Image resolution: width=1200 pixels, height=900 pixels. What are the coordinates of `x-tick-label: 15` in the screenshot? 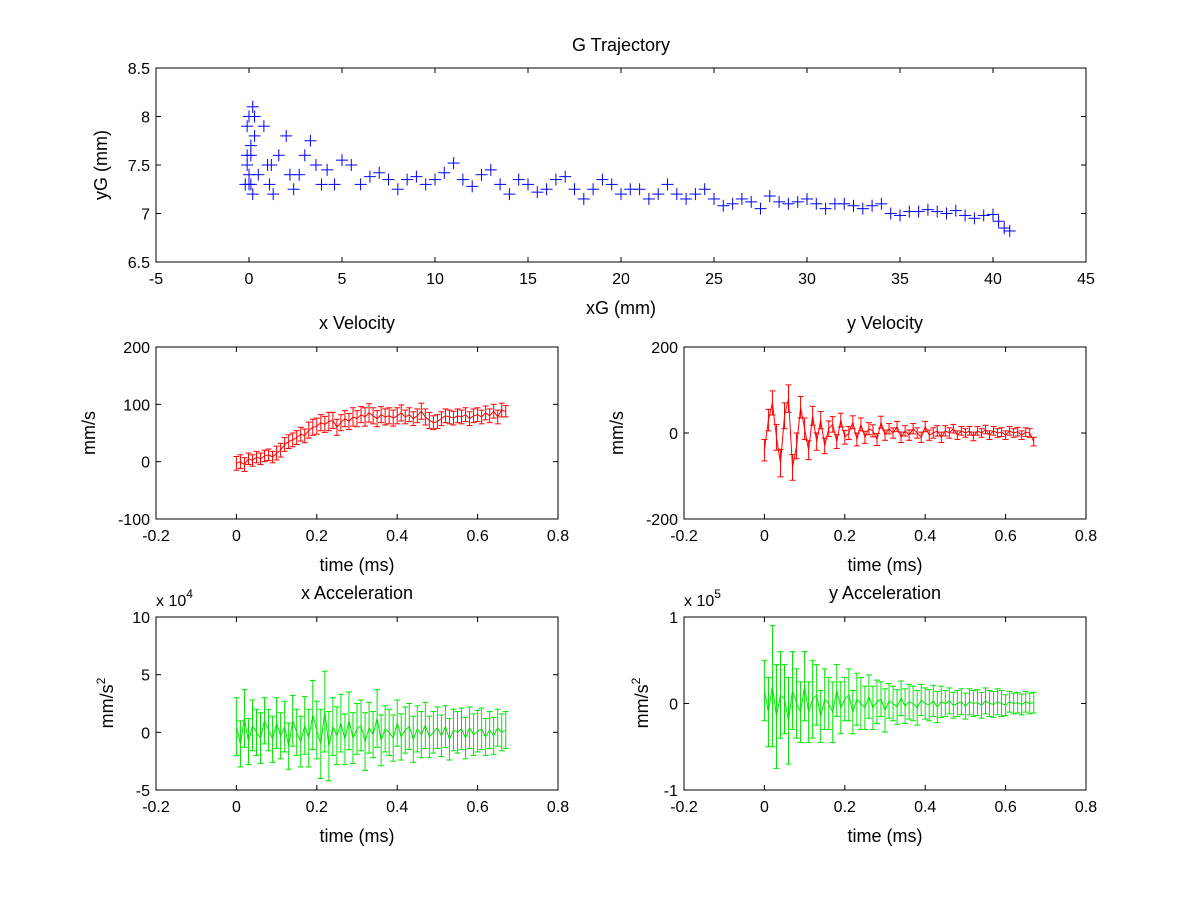 It's located at (528, 279).